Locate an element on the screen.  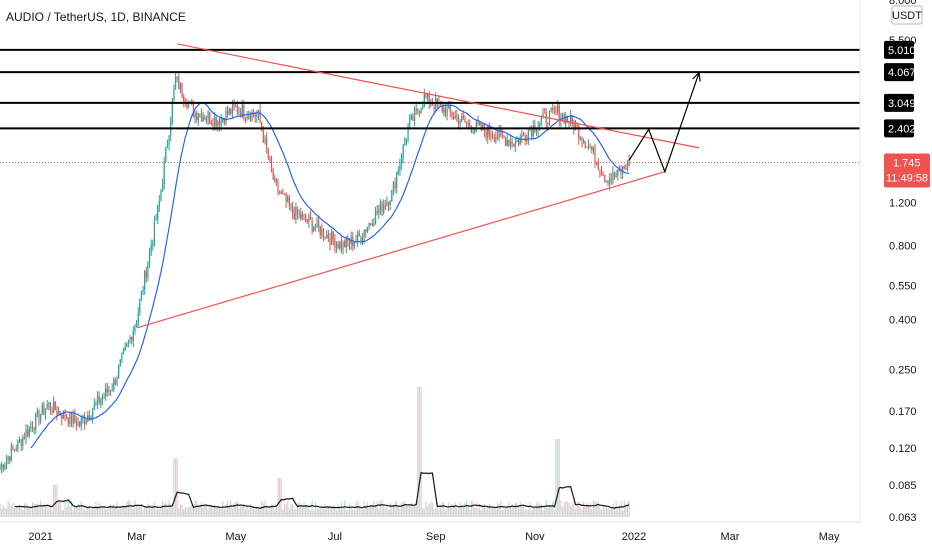
currency-badge is located at coordinates (907, 15).